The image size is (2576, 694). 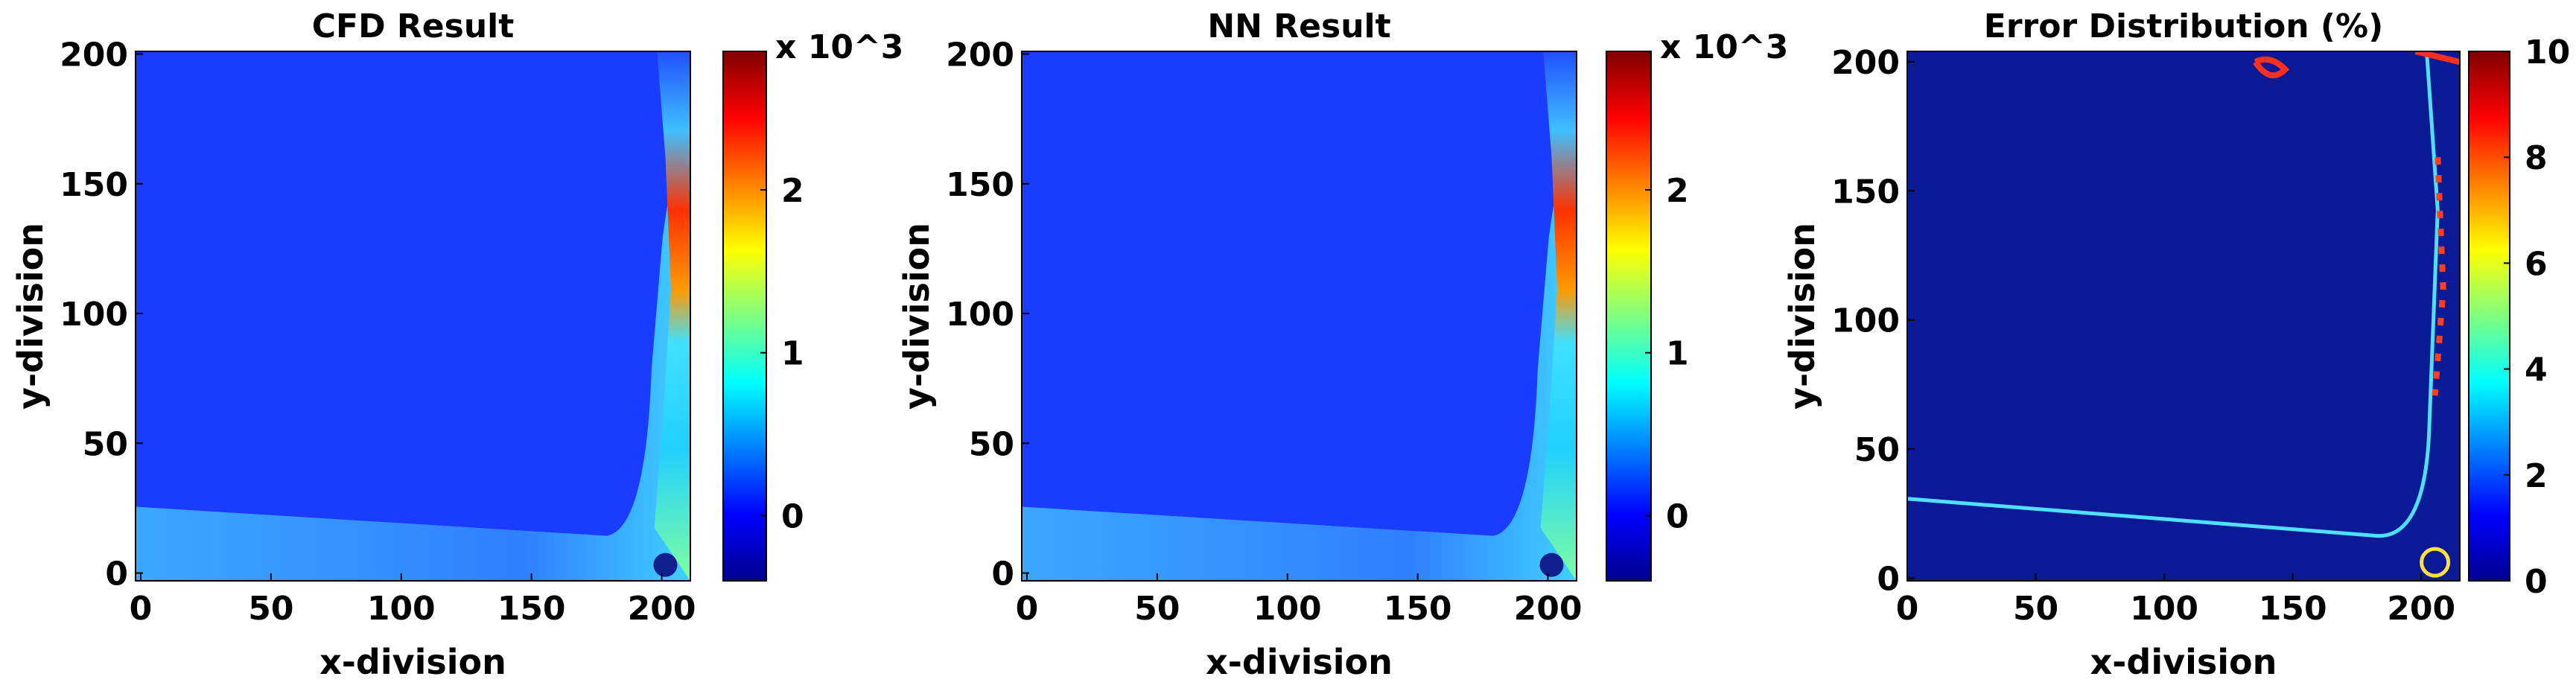 What do you see at coordinates (2536, 158) in the screenshot?
I see `colorbar-tick-label: 8` at bounding box center [2536, 158].